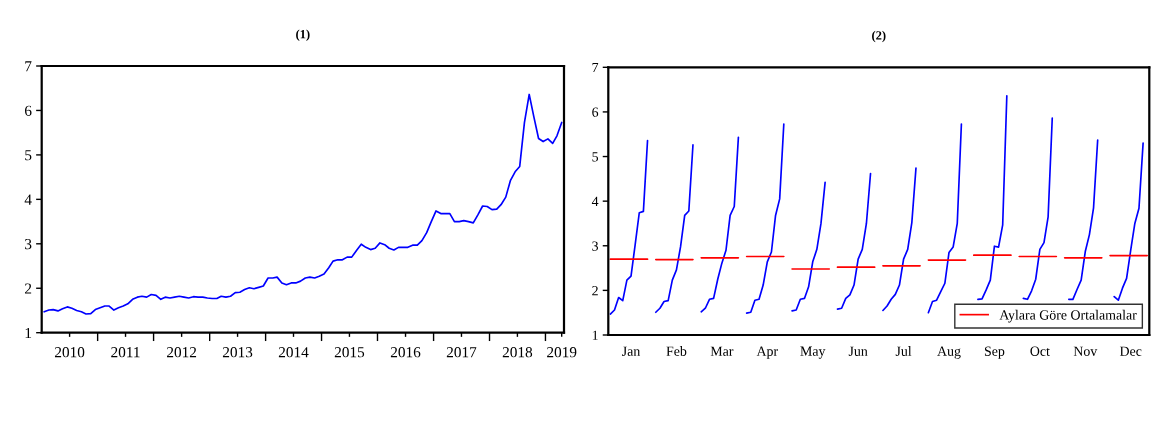 The width and height of the screenshot is (1176, 421). I want to click on x-tick-label: Mar, so click(722, 351).